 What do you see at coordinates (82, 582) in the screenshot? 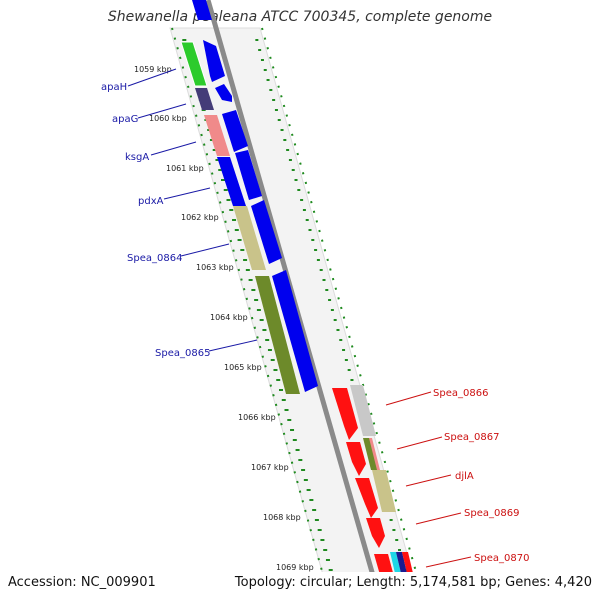
I see `accession-text: Accession: NC_009901` at bounding box center [82, 582].